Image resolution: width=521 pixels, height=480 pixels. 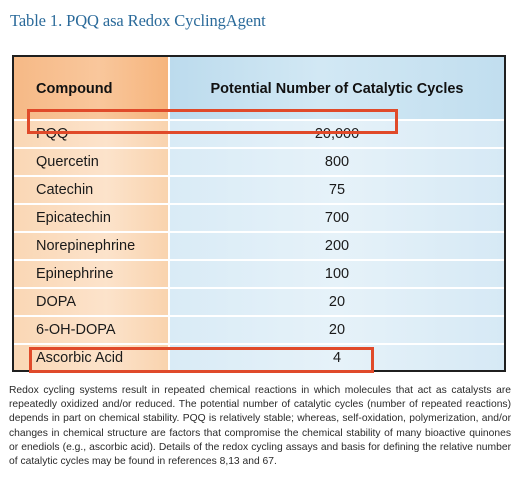 I want to click on cycles-cell: 100, so click(x=336, y=274).